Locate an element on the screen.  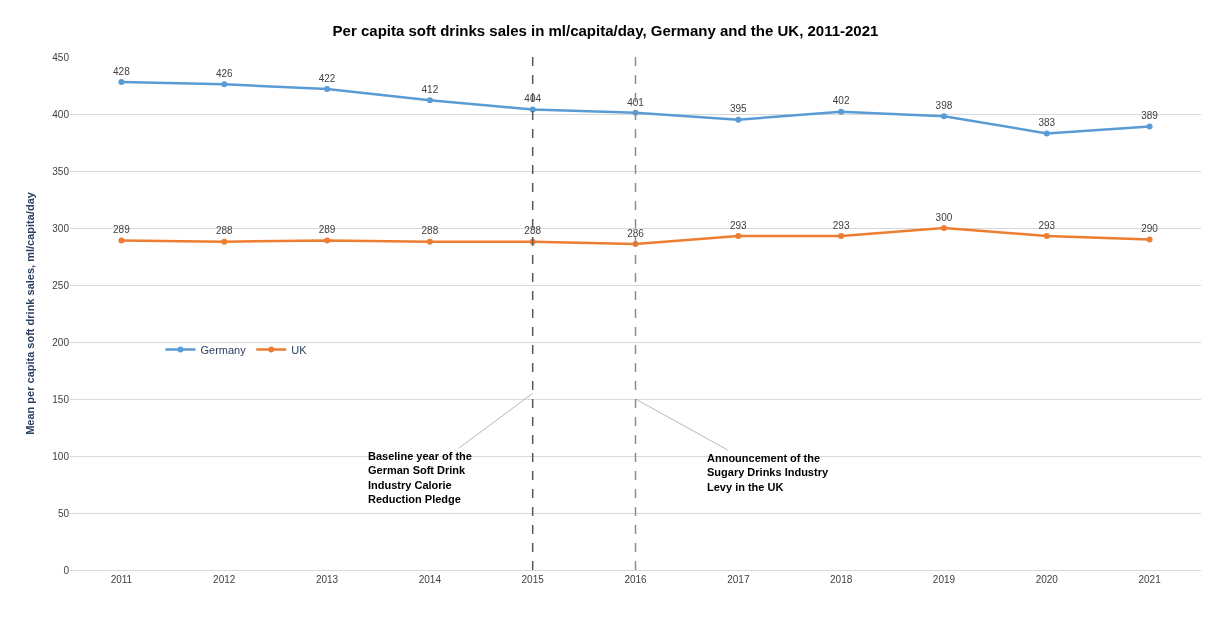
y-tick-label: 150 is located at coordinates (61, 399).